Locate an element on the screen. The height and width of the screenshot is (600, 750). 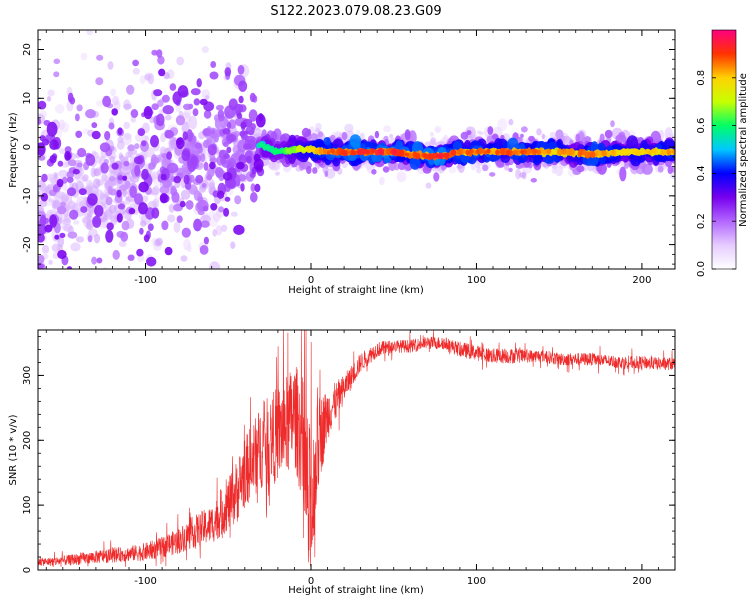
colorbar-tick-label: 0.4 is located at coordinates (701, 173).